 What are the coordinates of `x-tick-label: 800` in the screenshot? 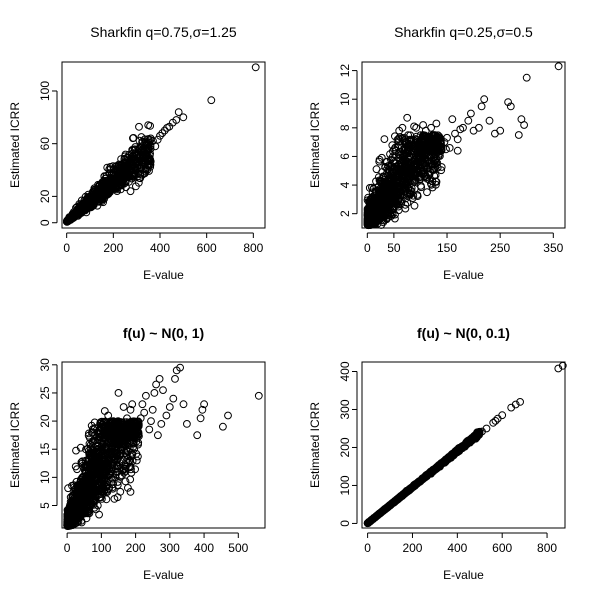 It's located at (253, 248).